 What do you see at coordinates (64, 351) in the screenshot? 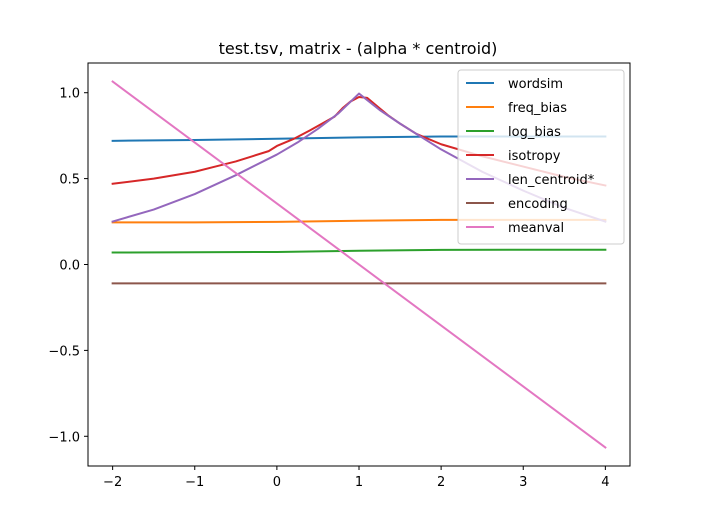
I see `y-tick-label: −0.5` at bounding box center [64, 351].